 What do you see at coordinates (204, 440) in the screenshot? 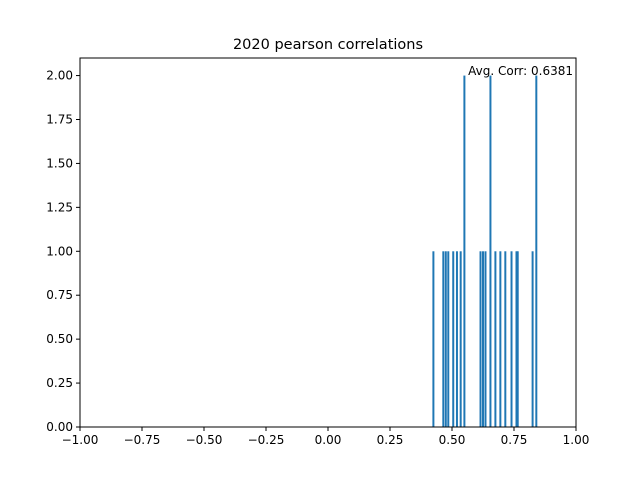
I see `x-tick-label: −0.50` at bounding box center [204, 440].